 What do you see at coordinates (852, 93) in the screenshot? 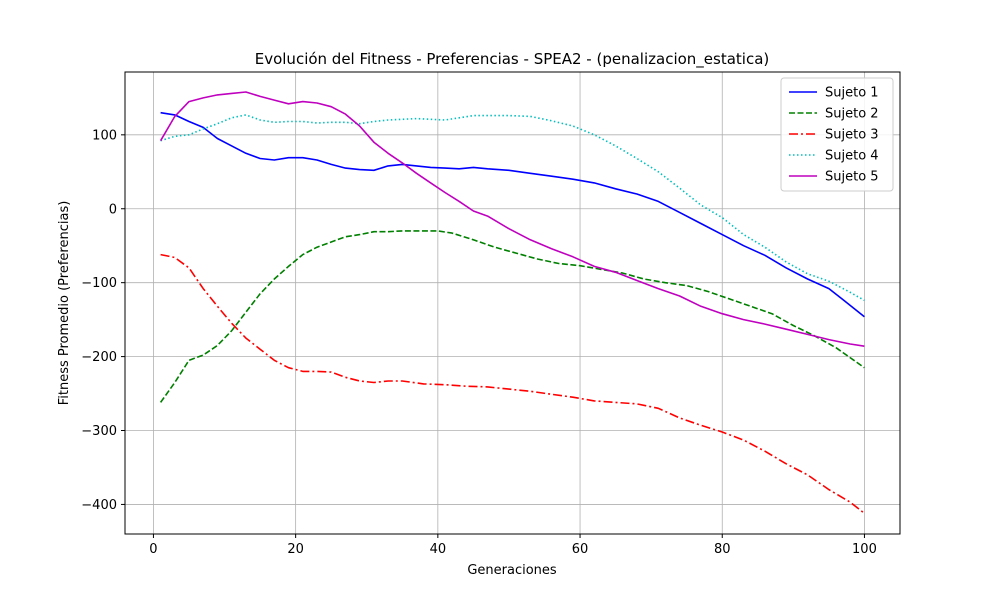
I see `legend-label-1: Sujeto 1` at bounding box center [852, 93].